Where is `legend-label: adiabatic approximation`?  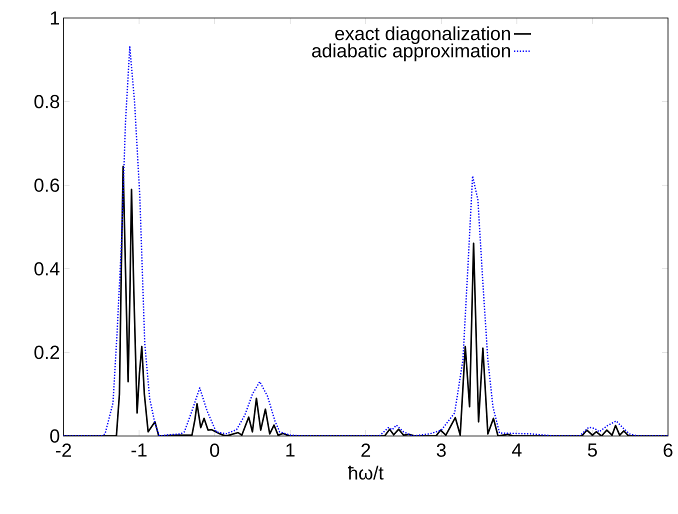 legend-label: adiabatic approximation is located at coordinates (411, 53).